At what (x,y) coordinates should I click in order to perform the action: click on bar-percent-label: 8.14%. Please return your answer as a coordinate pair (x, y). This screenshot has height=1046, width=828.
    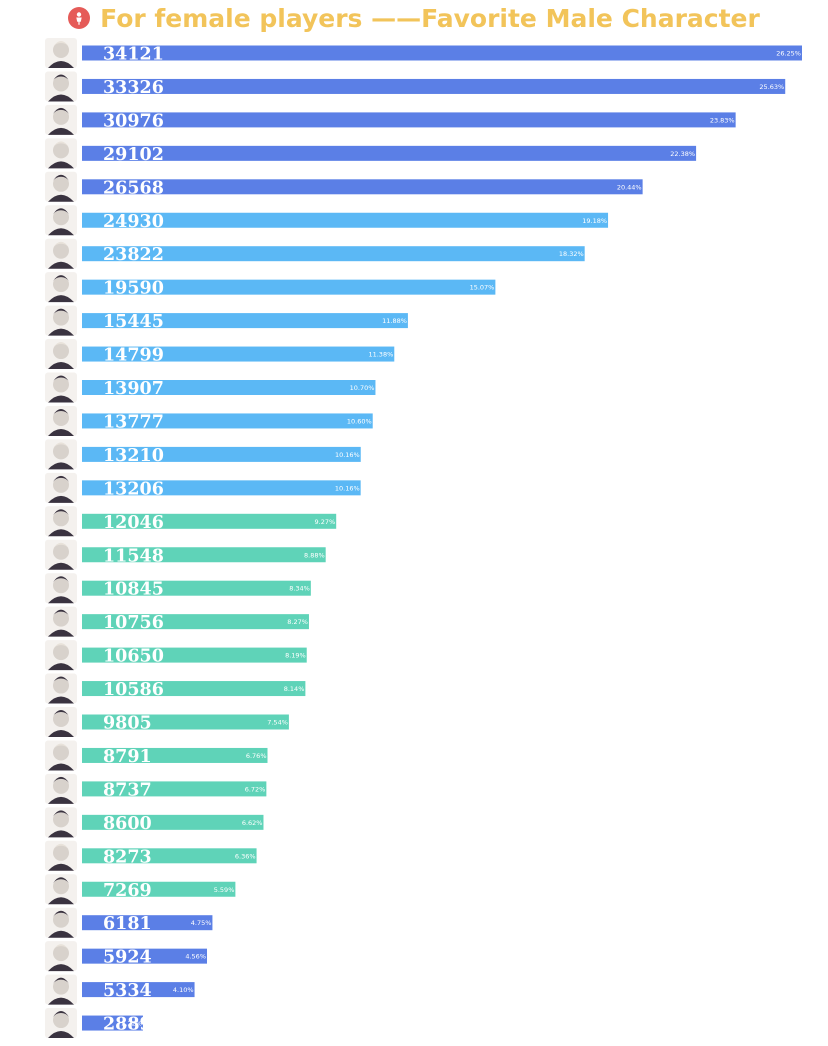
    Looking at the image, I should click on (294, 689).